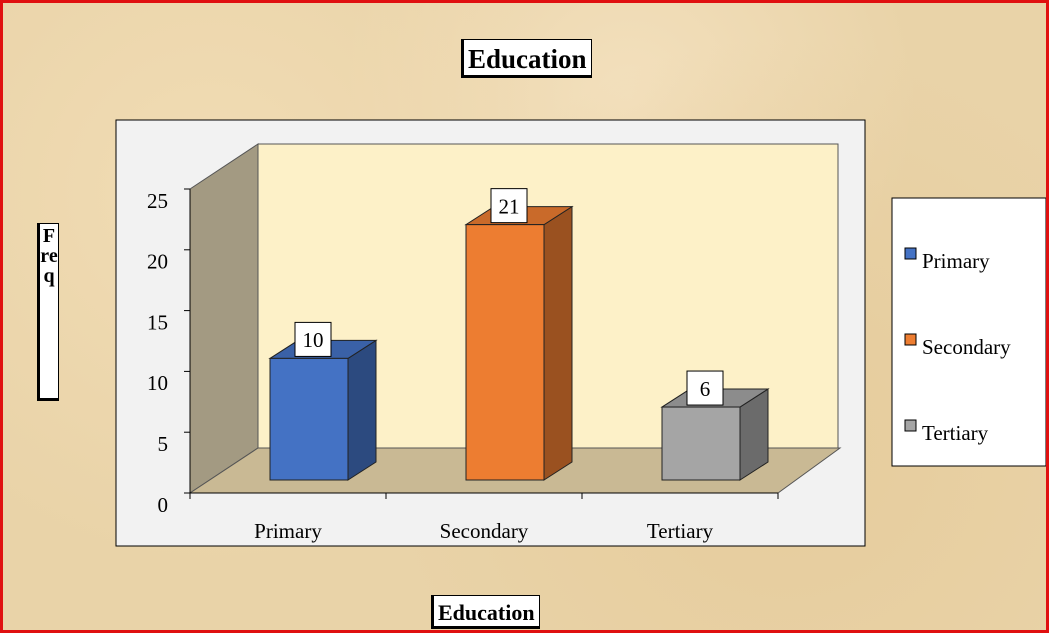 Image resolution: width=1049 pixels, height=633 pixels. Describe the element at coordinates (157, 322) in the screenshot. I see `y-tick-label: 15` at that location.